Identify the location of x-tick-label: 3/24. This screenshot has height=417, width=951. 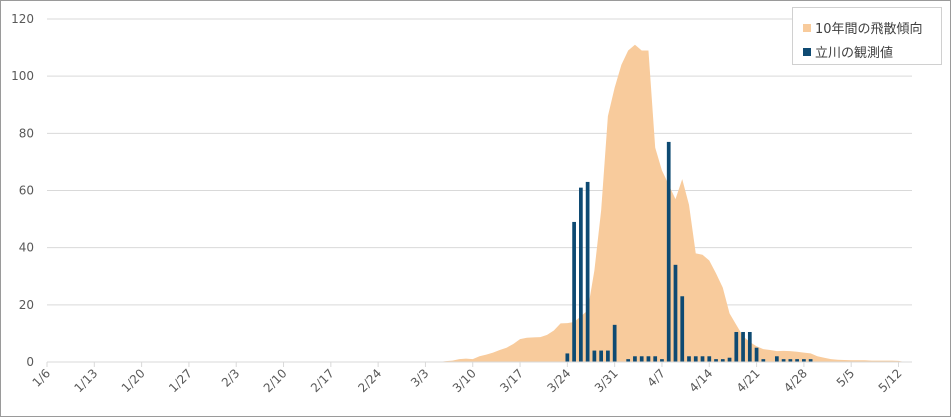
(559, 380).